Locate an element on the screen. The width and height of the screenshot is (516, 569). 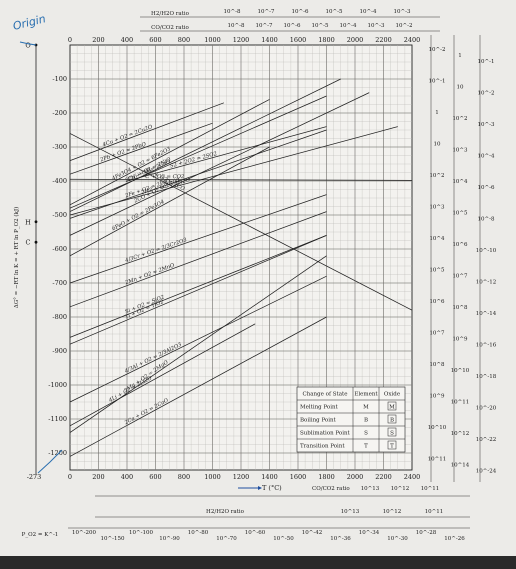
legend-element-symbol: B is located at coordinates (366, 421).